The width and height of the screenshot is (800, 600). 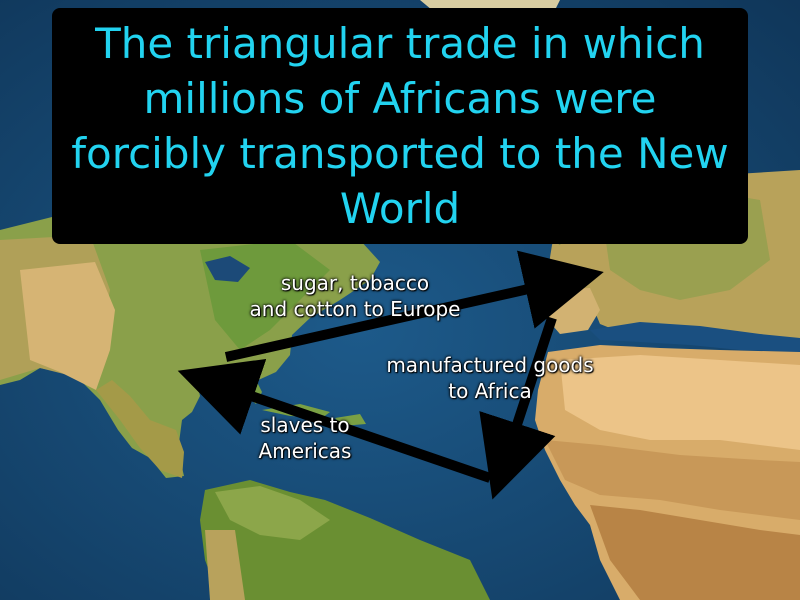 I want to click on south-america-highlands, so click(x=225, y=565).